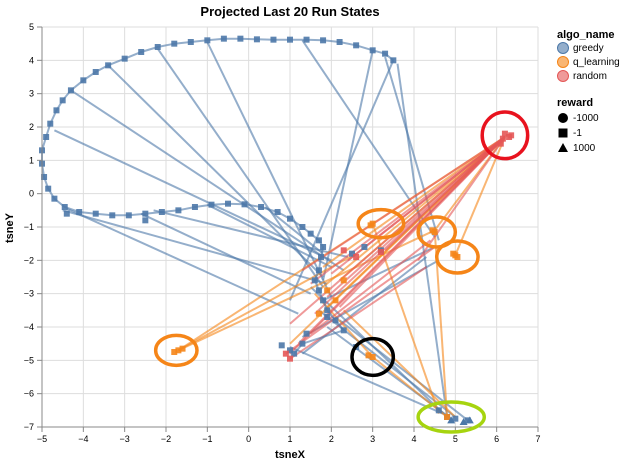 The image size is (625, 464). Describe the element at coordinates (563, 133) in the screenshot. I see `legend-shape-square` at that location.